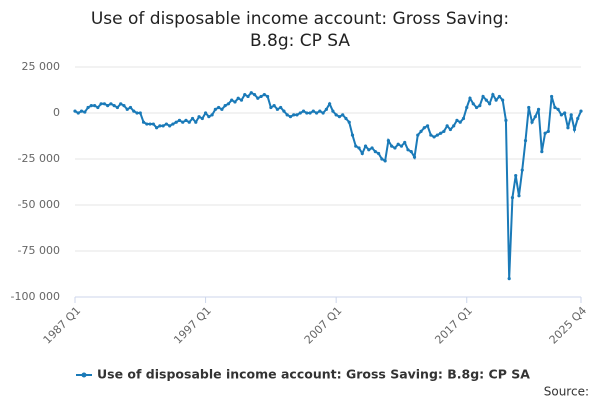 This screenshot has height=400, width=600. I want to click on y-tick-label: -100 000, so click(35, 296).